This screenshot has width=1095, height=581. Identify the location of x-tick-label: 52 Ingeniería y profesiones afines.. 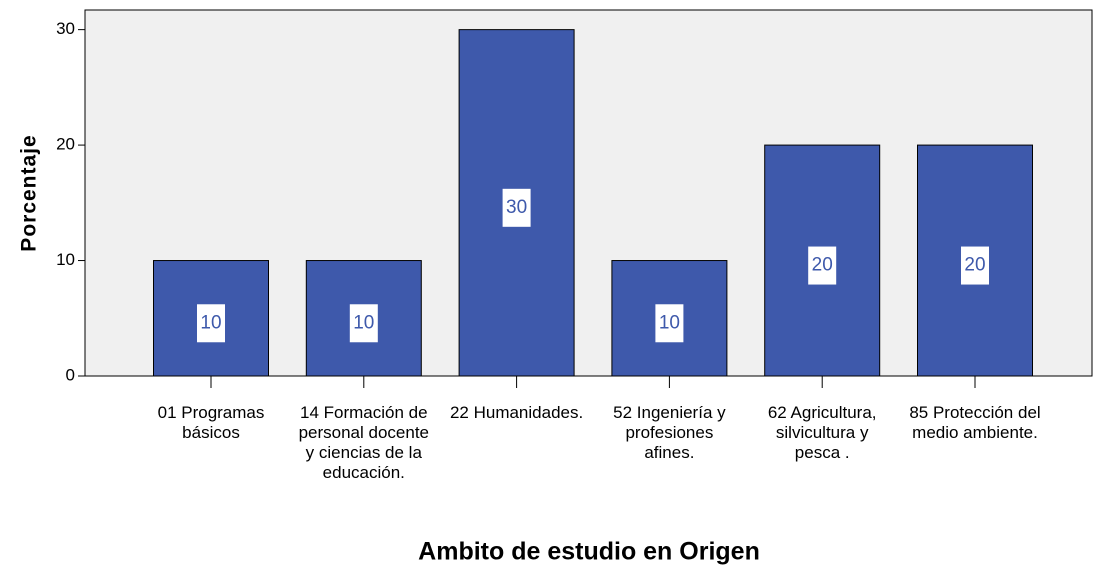
(669, 432).